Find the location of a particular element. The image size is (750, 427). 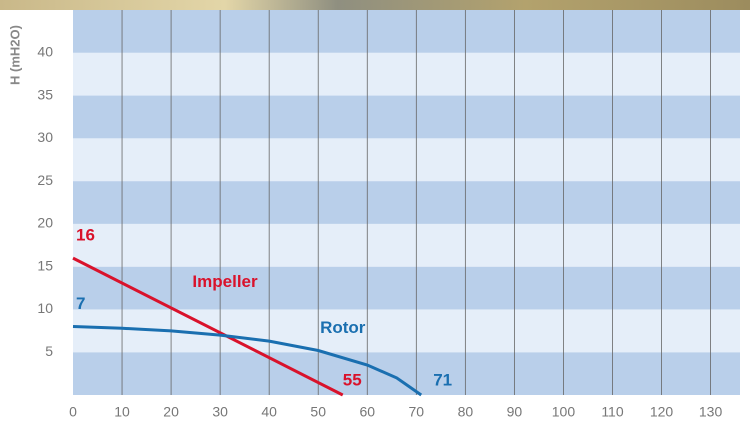

y-tick-label: 15 is located at coordinates (45, 265).